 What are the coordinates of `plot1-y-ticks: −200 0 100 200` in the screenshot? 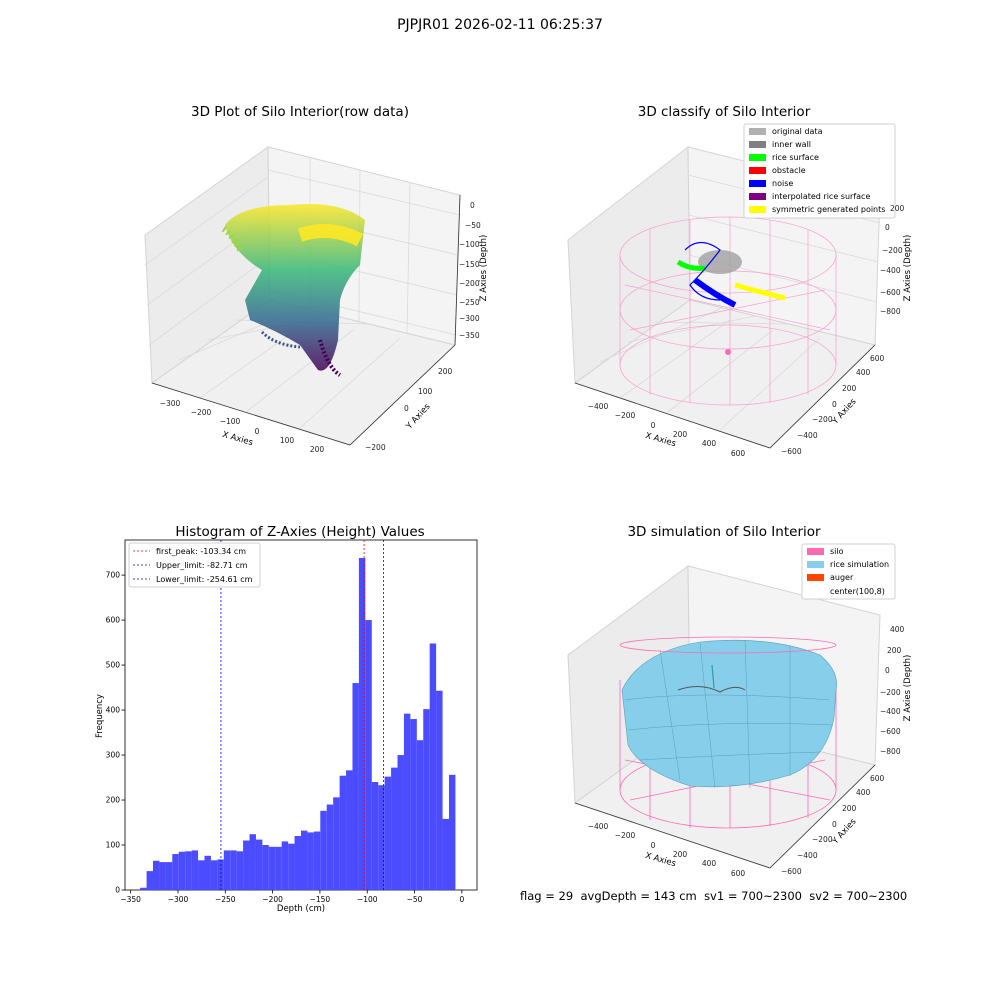 It's located at (409, 409).